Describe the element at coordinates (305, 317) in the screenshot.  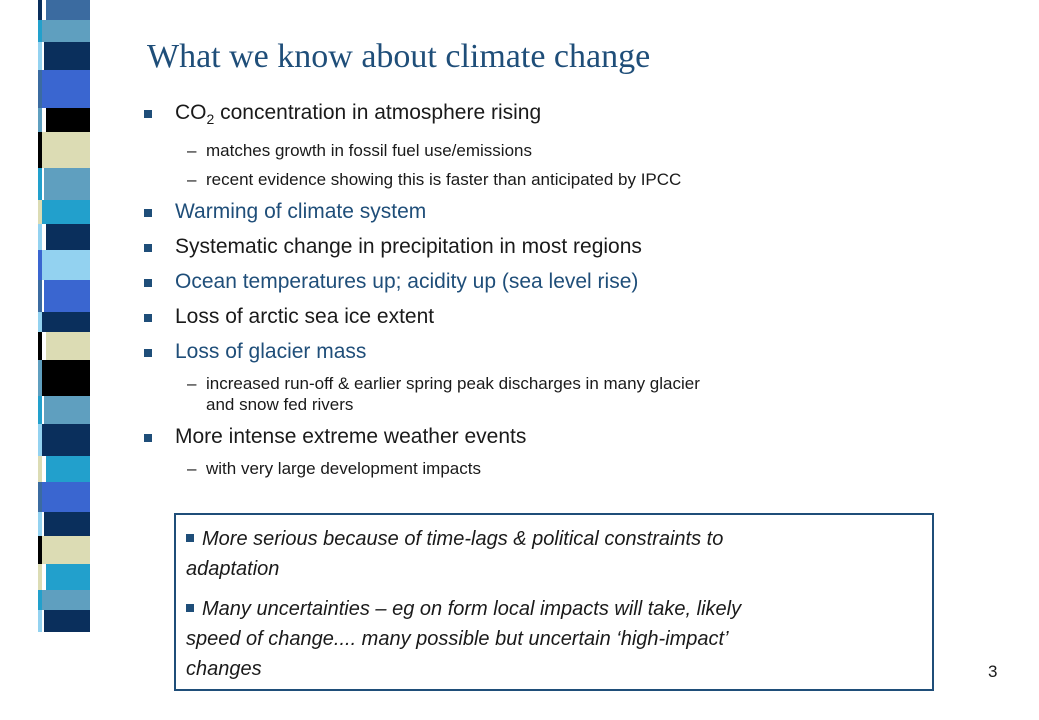
I see `bullet-text: Loss of arctic sea ice extent` at that location.